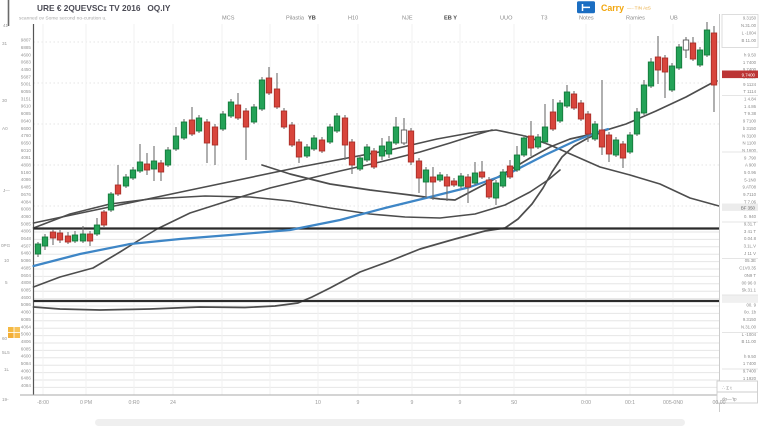 The image size is (760, 426). What do you see at coordinates (26, 40) in the screenshot?
I see `svg-text: 9807` at bounding box center [26, 40].